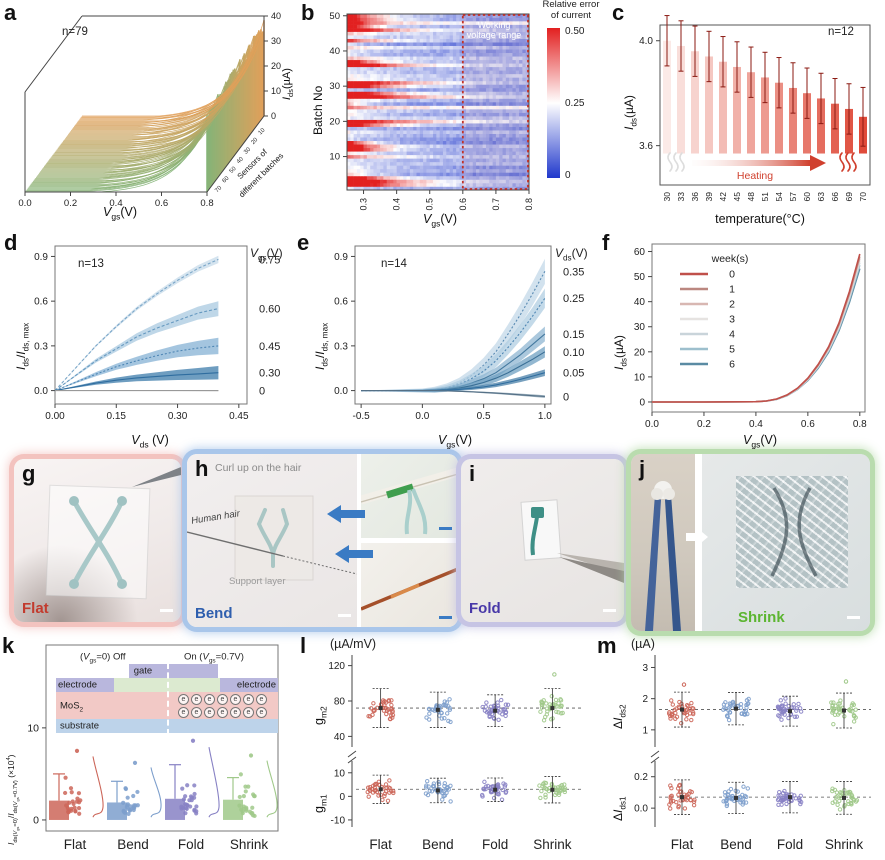  Describe the element at coordinates (642, 468) in the screenshot. I see `panel-letter: j` at that location.